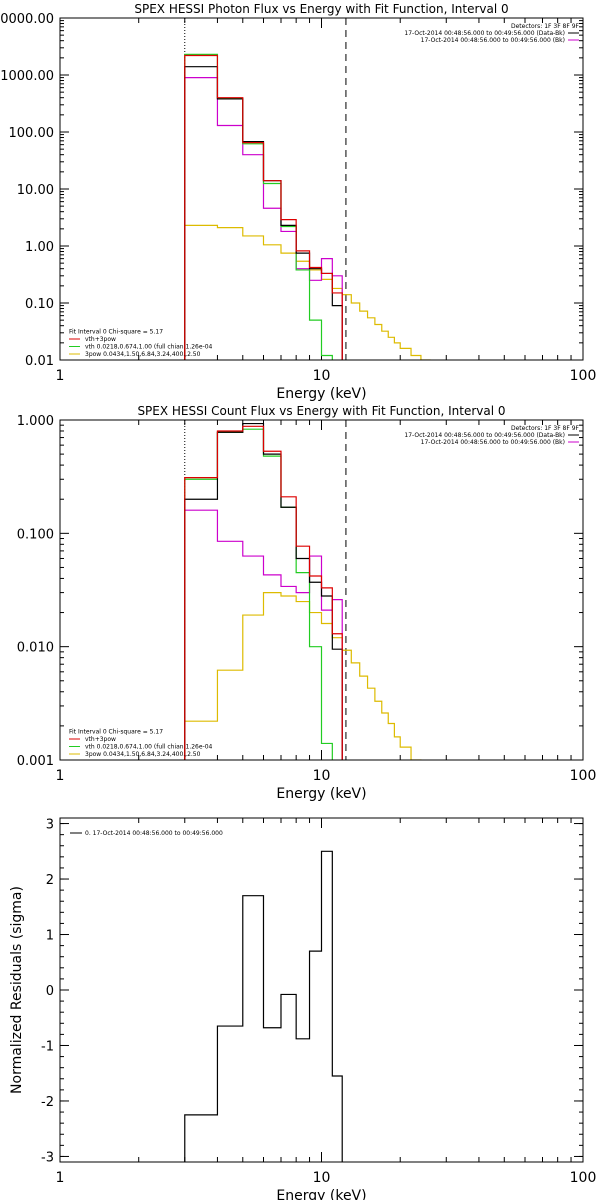 This screenshot has height=1204, width=600. Describe the element at coordinates (35, 761) in the screenshot. I see `count-y-tick-label: 0.001` at that location.